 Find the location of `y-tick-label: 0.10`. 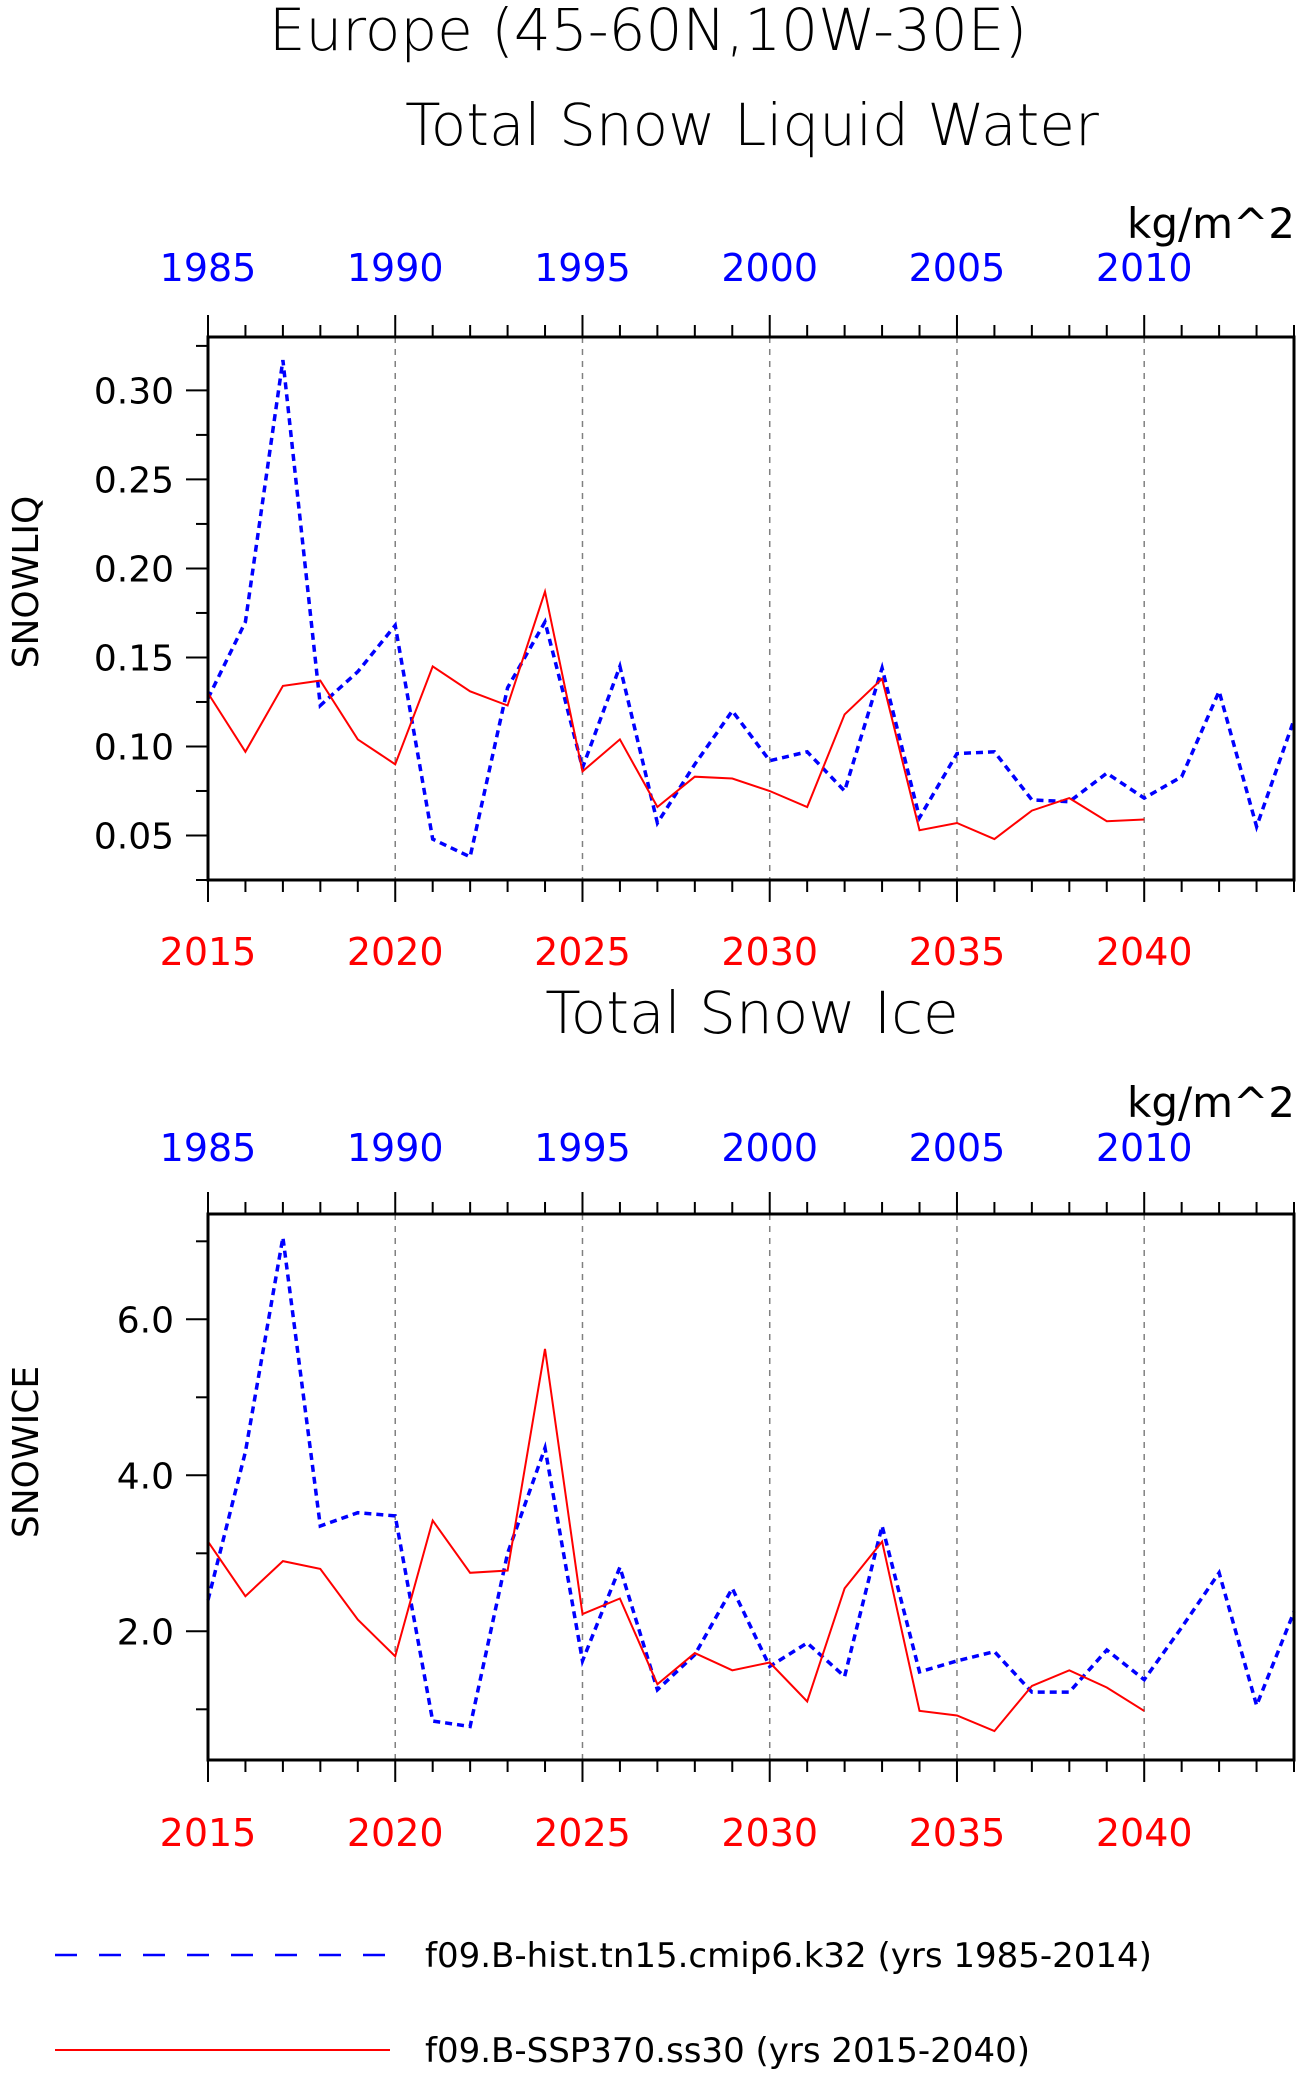

y-tick-label: 0.10 is located at coordinates (134, 747).